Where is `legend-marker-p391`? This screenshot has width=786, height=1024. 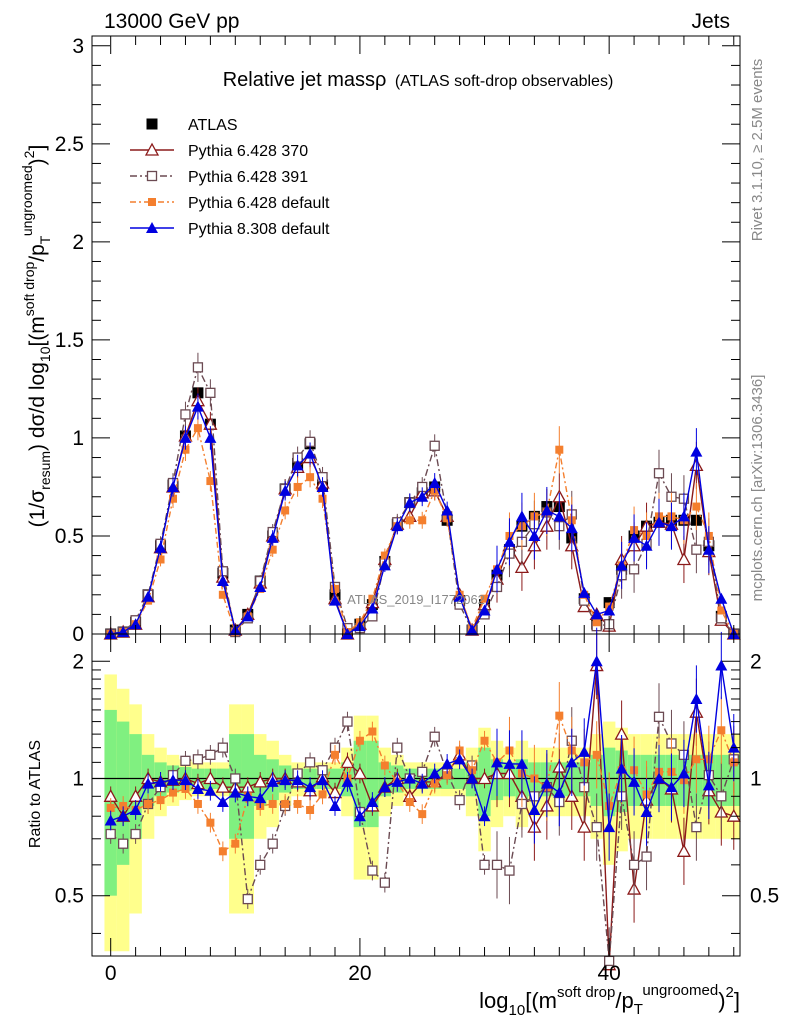 legend-marker-p391 is located at coordinates (152, 176).